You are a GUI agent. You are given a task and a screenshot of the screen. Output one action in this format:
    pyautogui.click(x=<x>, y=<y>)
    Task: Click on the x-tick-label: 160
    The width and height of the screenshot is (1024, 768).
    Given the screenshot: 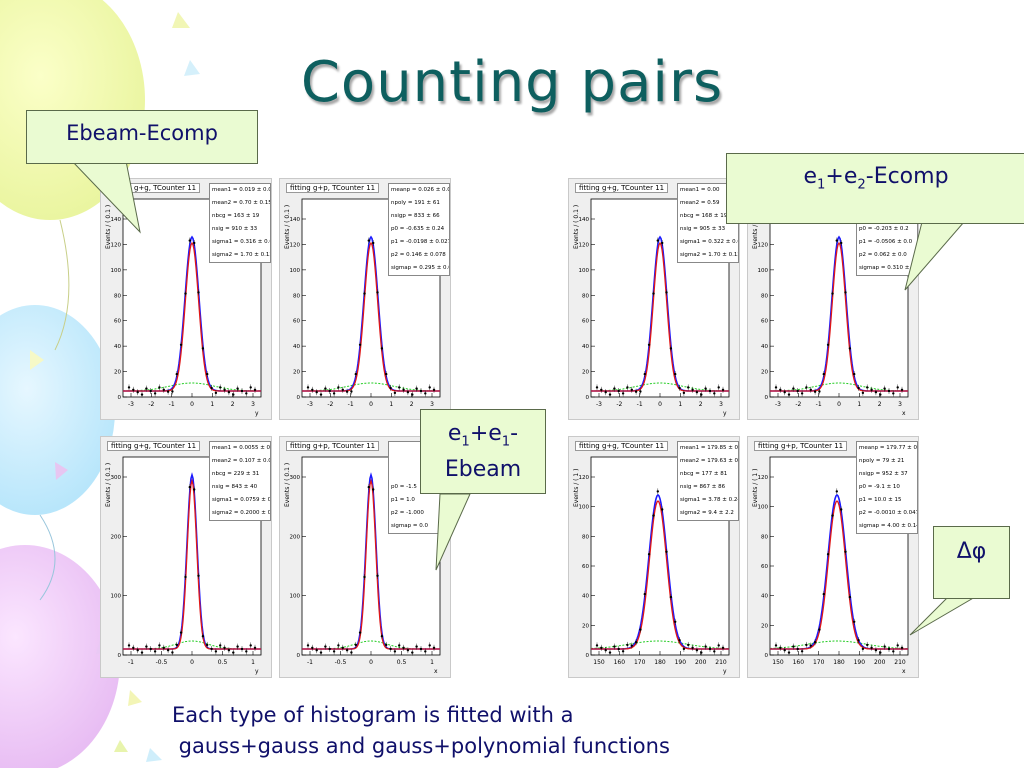 What is the action you would take?
    pyautogui.click(x=799, y=662)
    